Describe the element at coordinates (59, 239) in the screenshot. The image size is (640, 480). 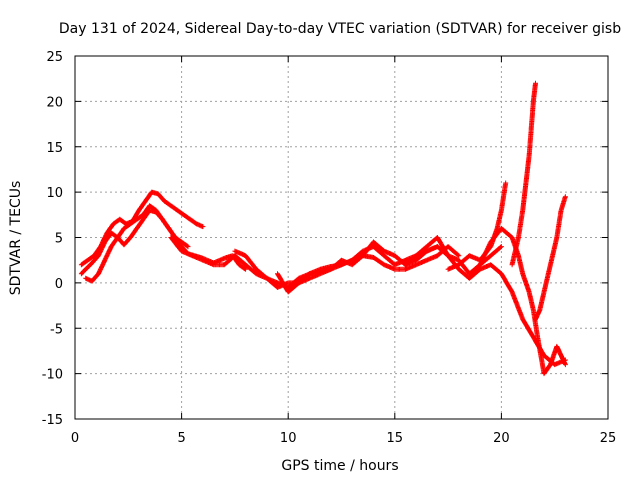
I see `y-tick-label: 5` at that location.